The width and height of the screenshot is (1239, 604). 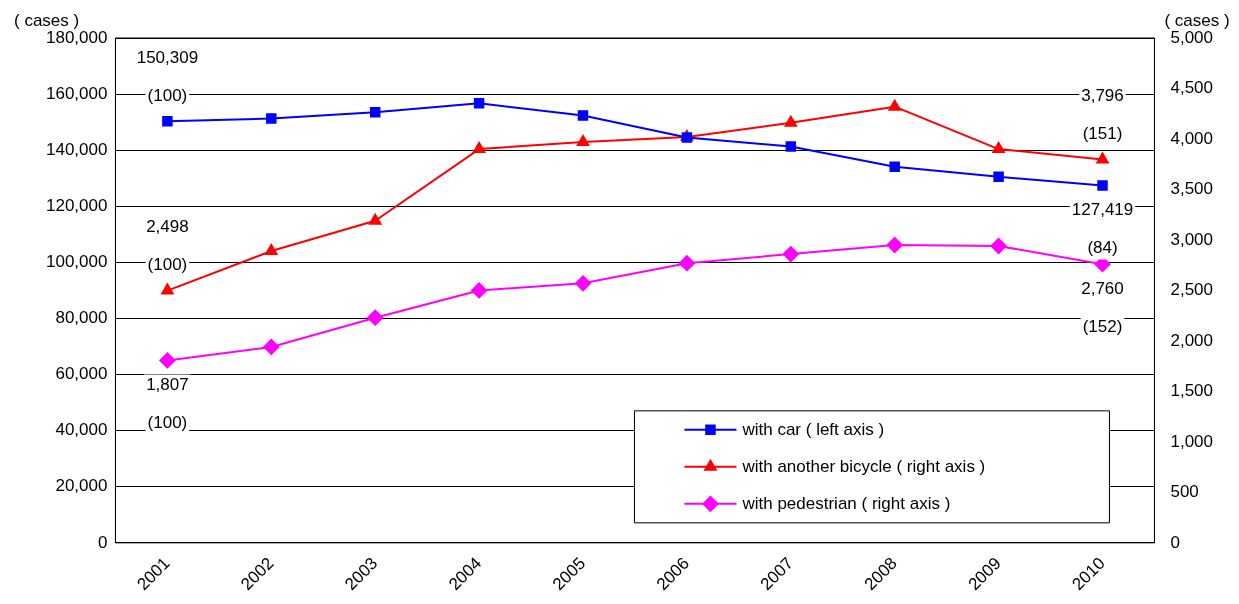 I want to click on y-tick-label: 40,000, so click(x=81, y=430).